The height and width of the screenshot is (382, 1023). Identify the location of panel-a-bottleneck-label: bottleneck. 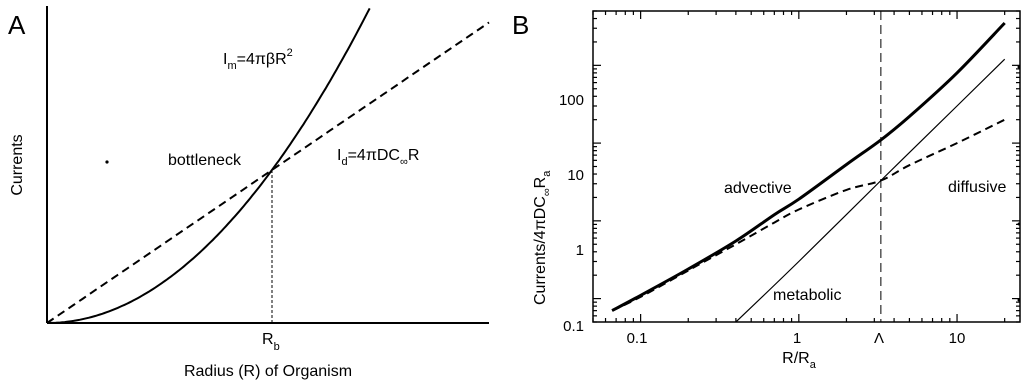
(205, 160).